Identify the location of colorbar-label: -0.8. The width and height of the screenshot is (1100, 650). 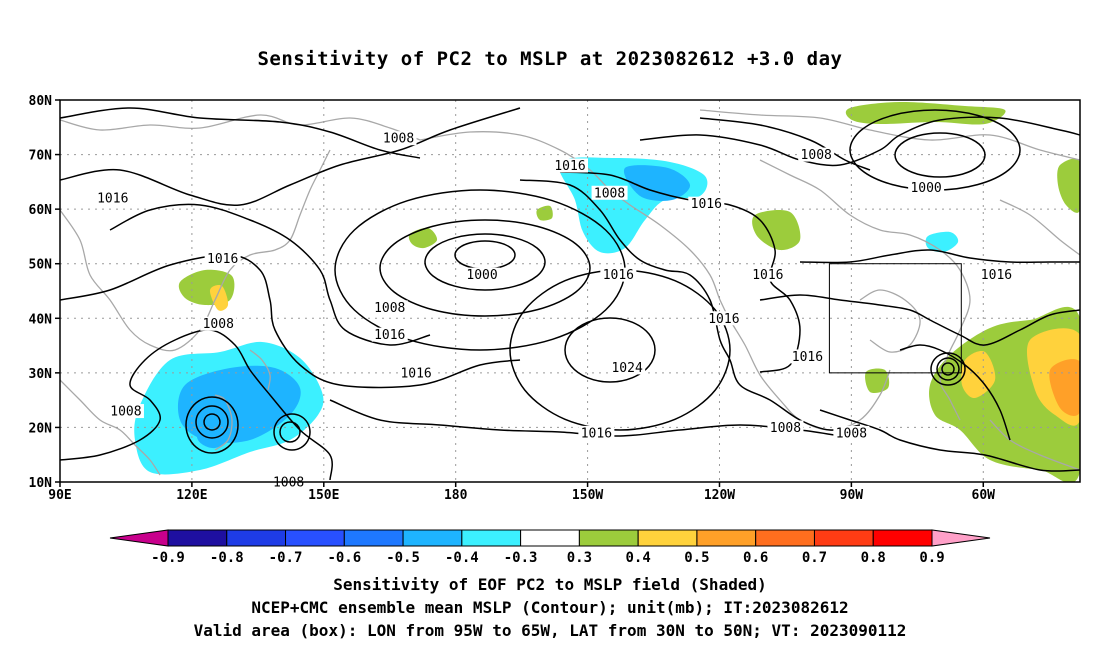
(227, 558).